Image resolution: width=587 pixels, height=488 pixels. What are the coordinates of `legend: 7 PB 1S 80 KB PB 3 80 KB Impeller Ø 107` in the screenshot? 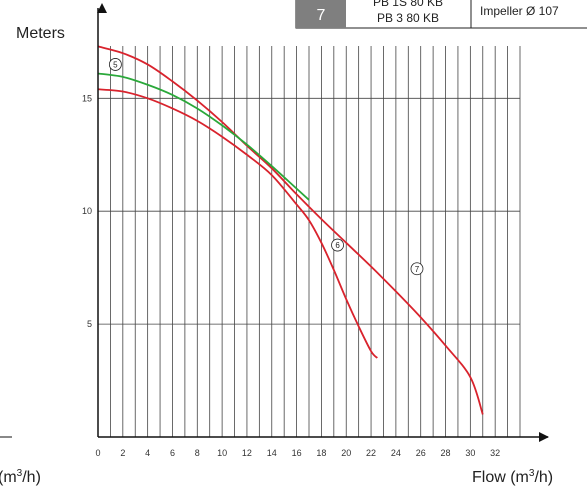 It's located at (441, 14).